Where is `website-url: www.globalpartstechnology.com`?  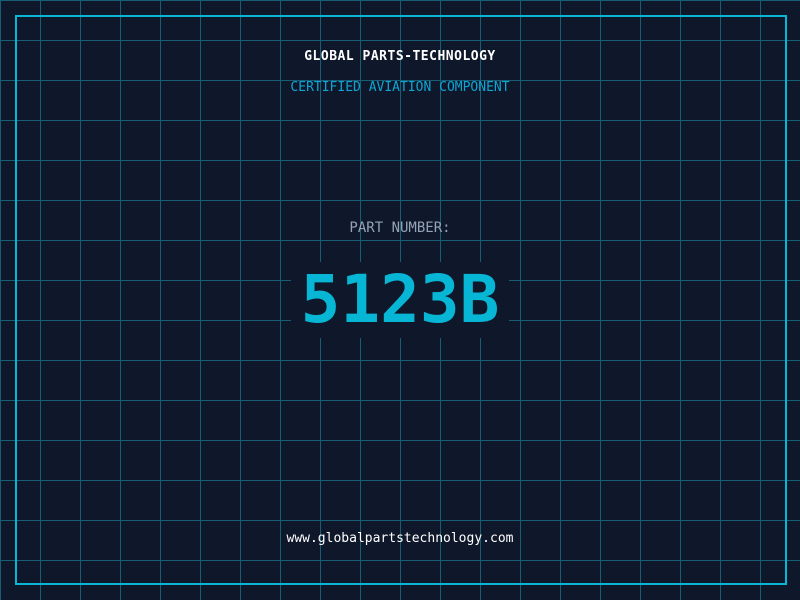 website-url: www.globalpartstechnology.com is located at coordinates (400, 538).